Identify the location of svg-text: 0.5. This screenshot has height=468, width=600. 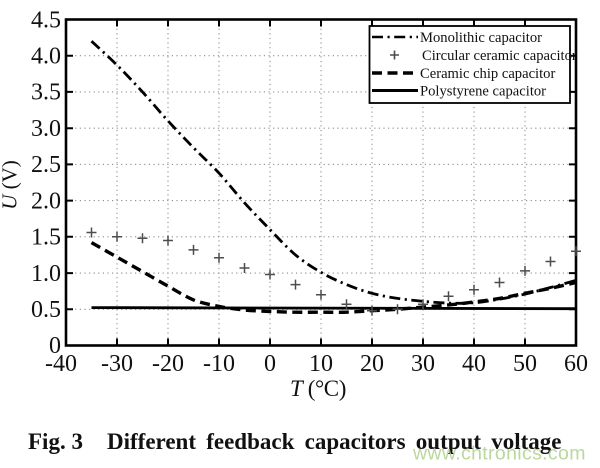
(46, 310).